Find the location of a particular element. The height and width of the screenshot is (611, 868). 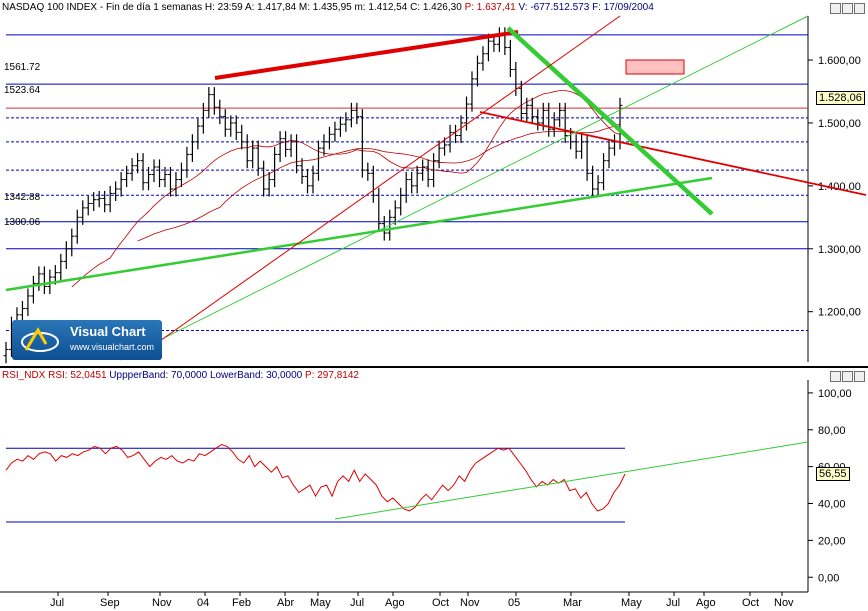

last-price-tag: 1.528,06 is located at coordinates (840, 98).